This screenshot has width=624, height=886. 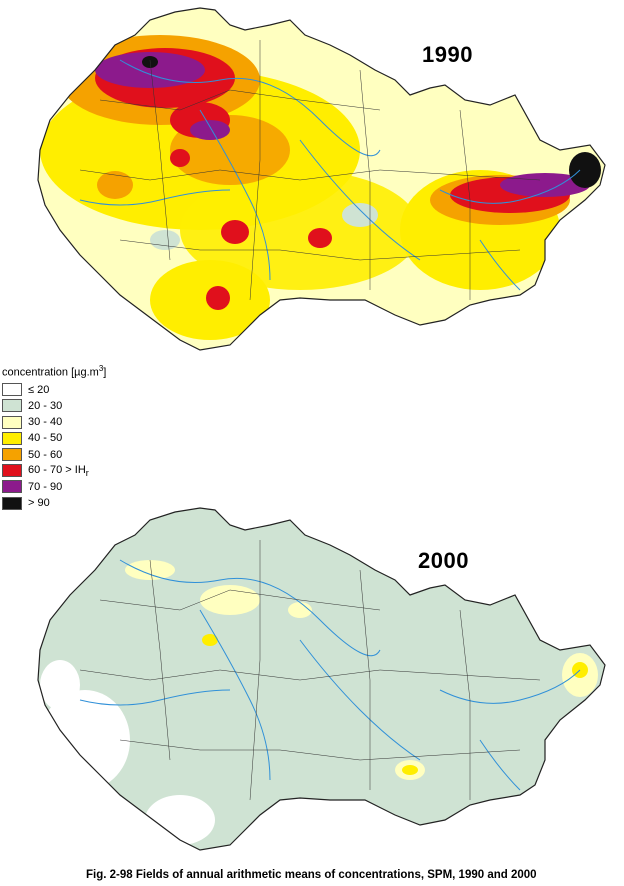 I want to click on legend-item: 20 - 30, so click(x=100, y=406).